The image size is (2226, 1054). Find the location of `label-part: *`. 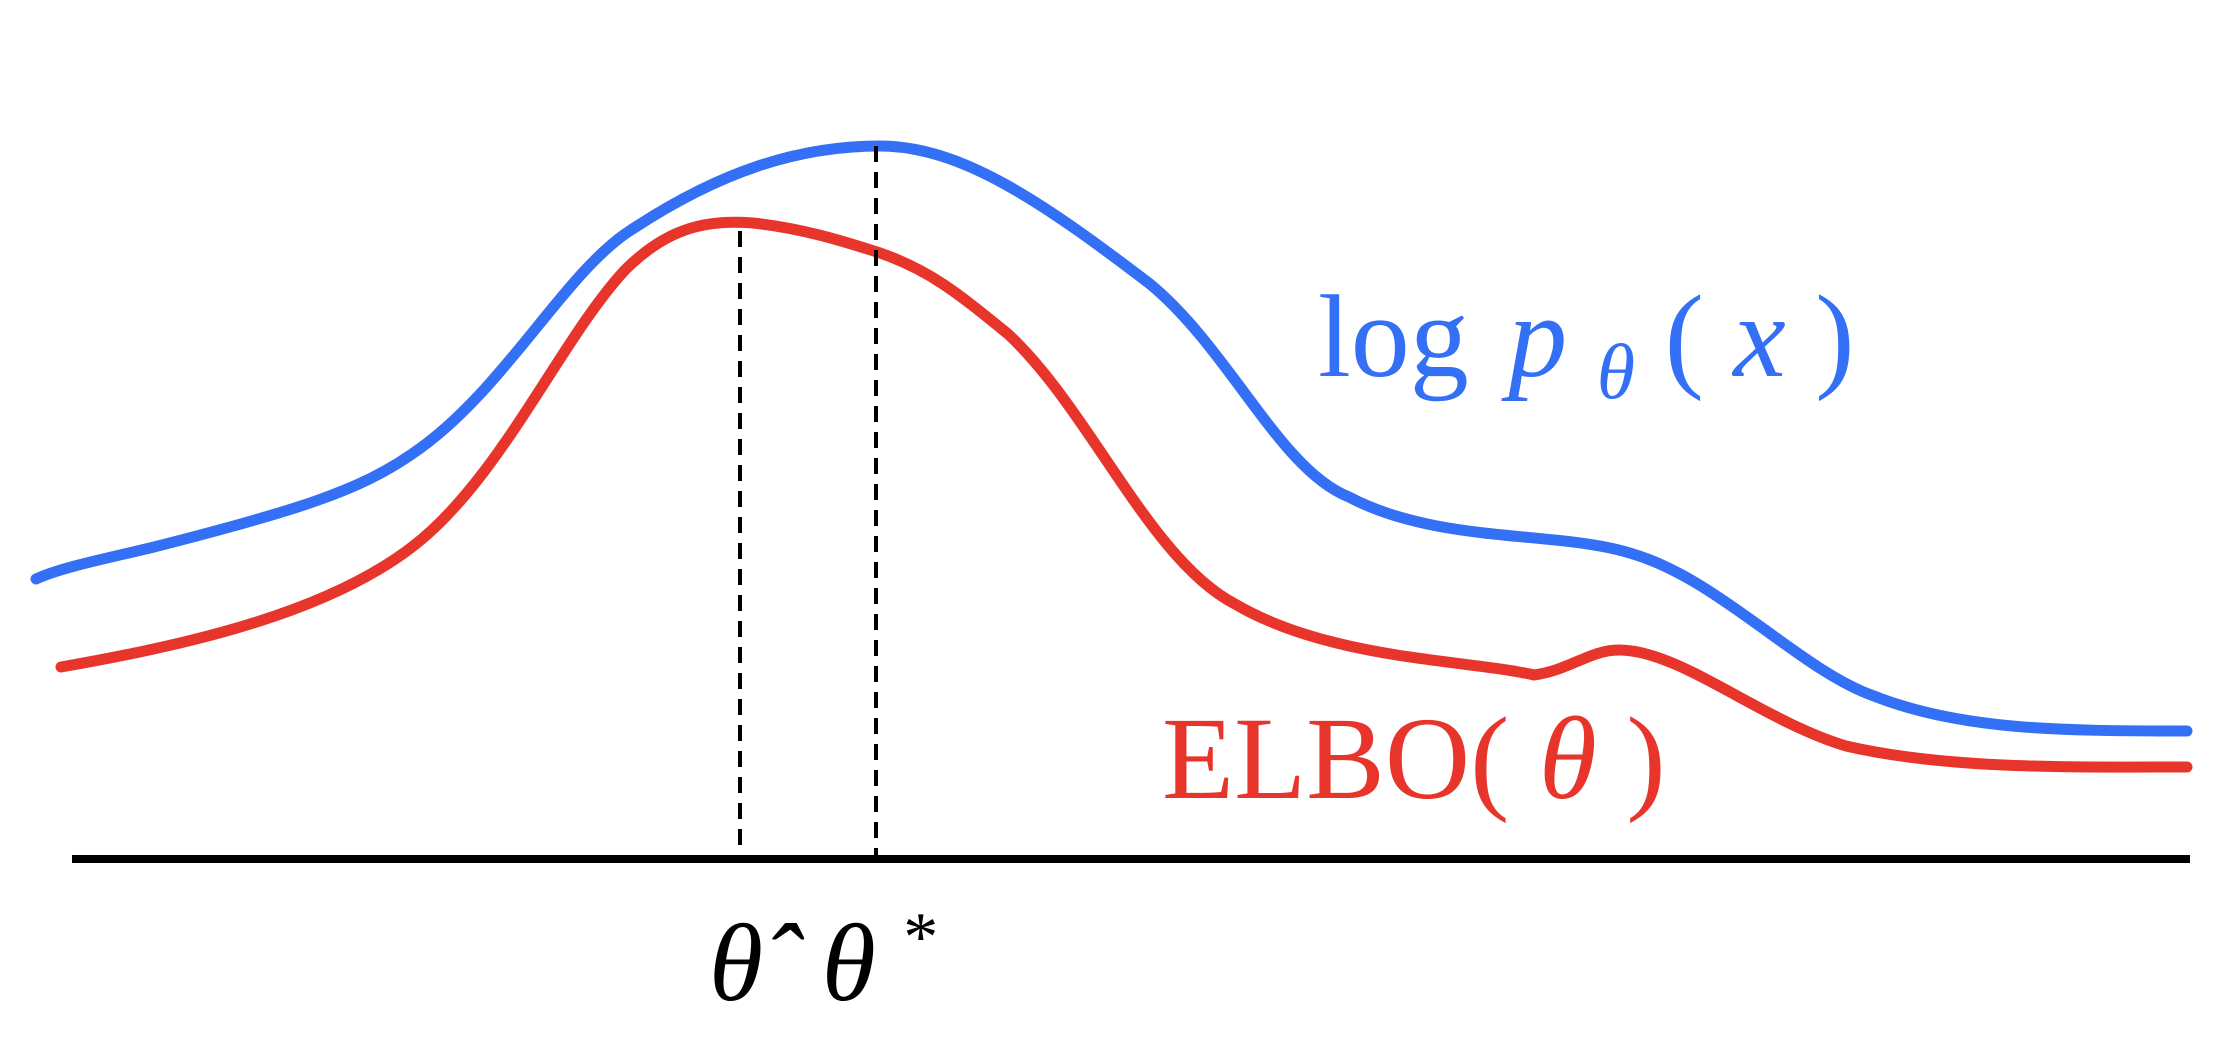

label-part: * is located at coordinates (920, 937).